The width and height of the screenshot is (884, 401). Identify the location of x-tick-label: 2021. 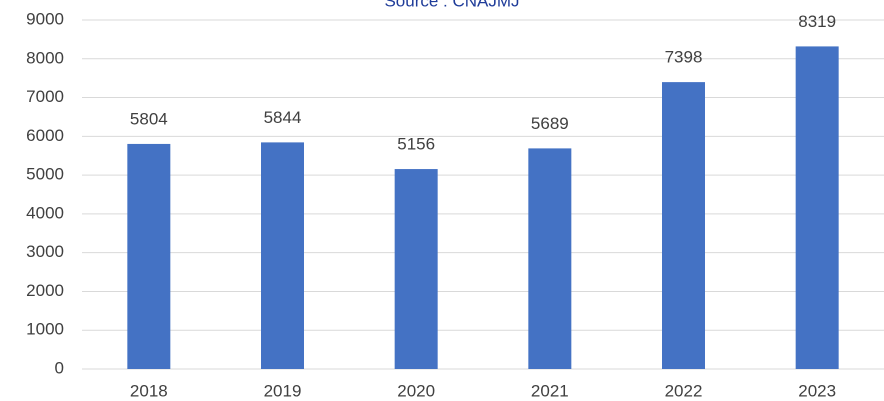
(550, 390).